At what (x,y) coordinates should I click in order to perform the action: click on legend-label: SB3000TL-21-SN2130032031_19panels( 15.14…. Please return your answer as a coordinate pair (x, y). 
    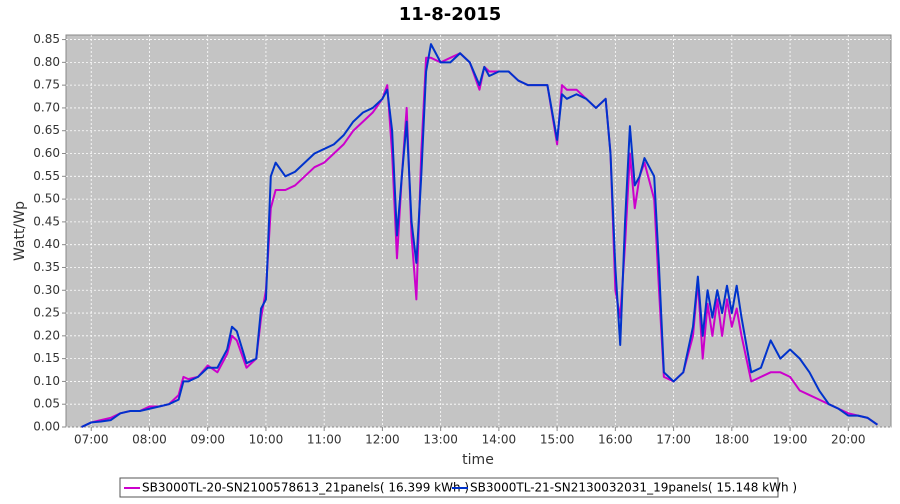
    Looking at the image, I should click on (633, 488).